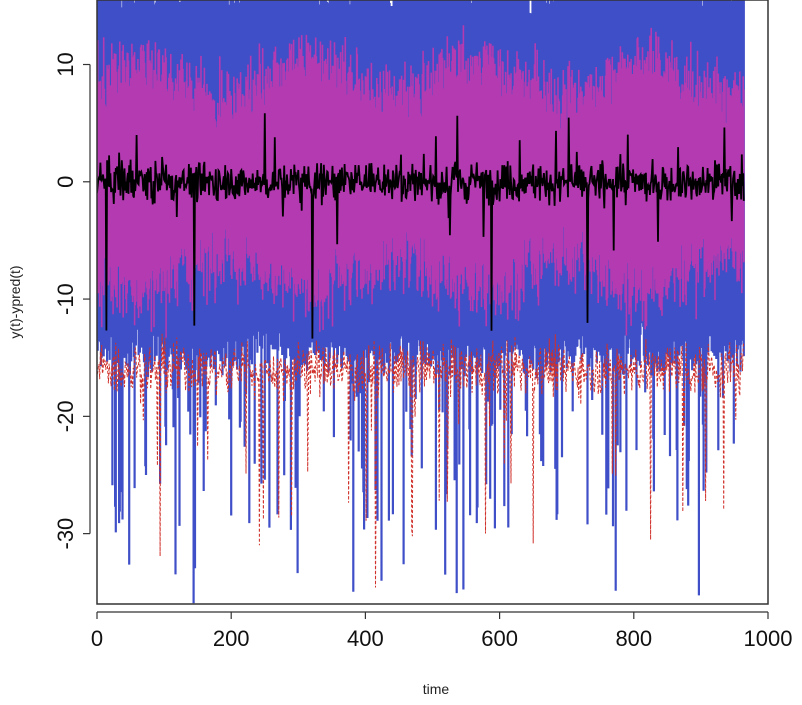 The height and width of the screenshot is (705, 802). I want to click on x-tick-label: 200, so click(231, 638).